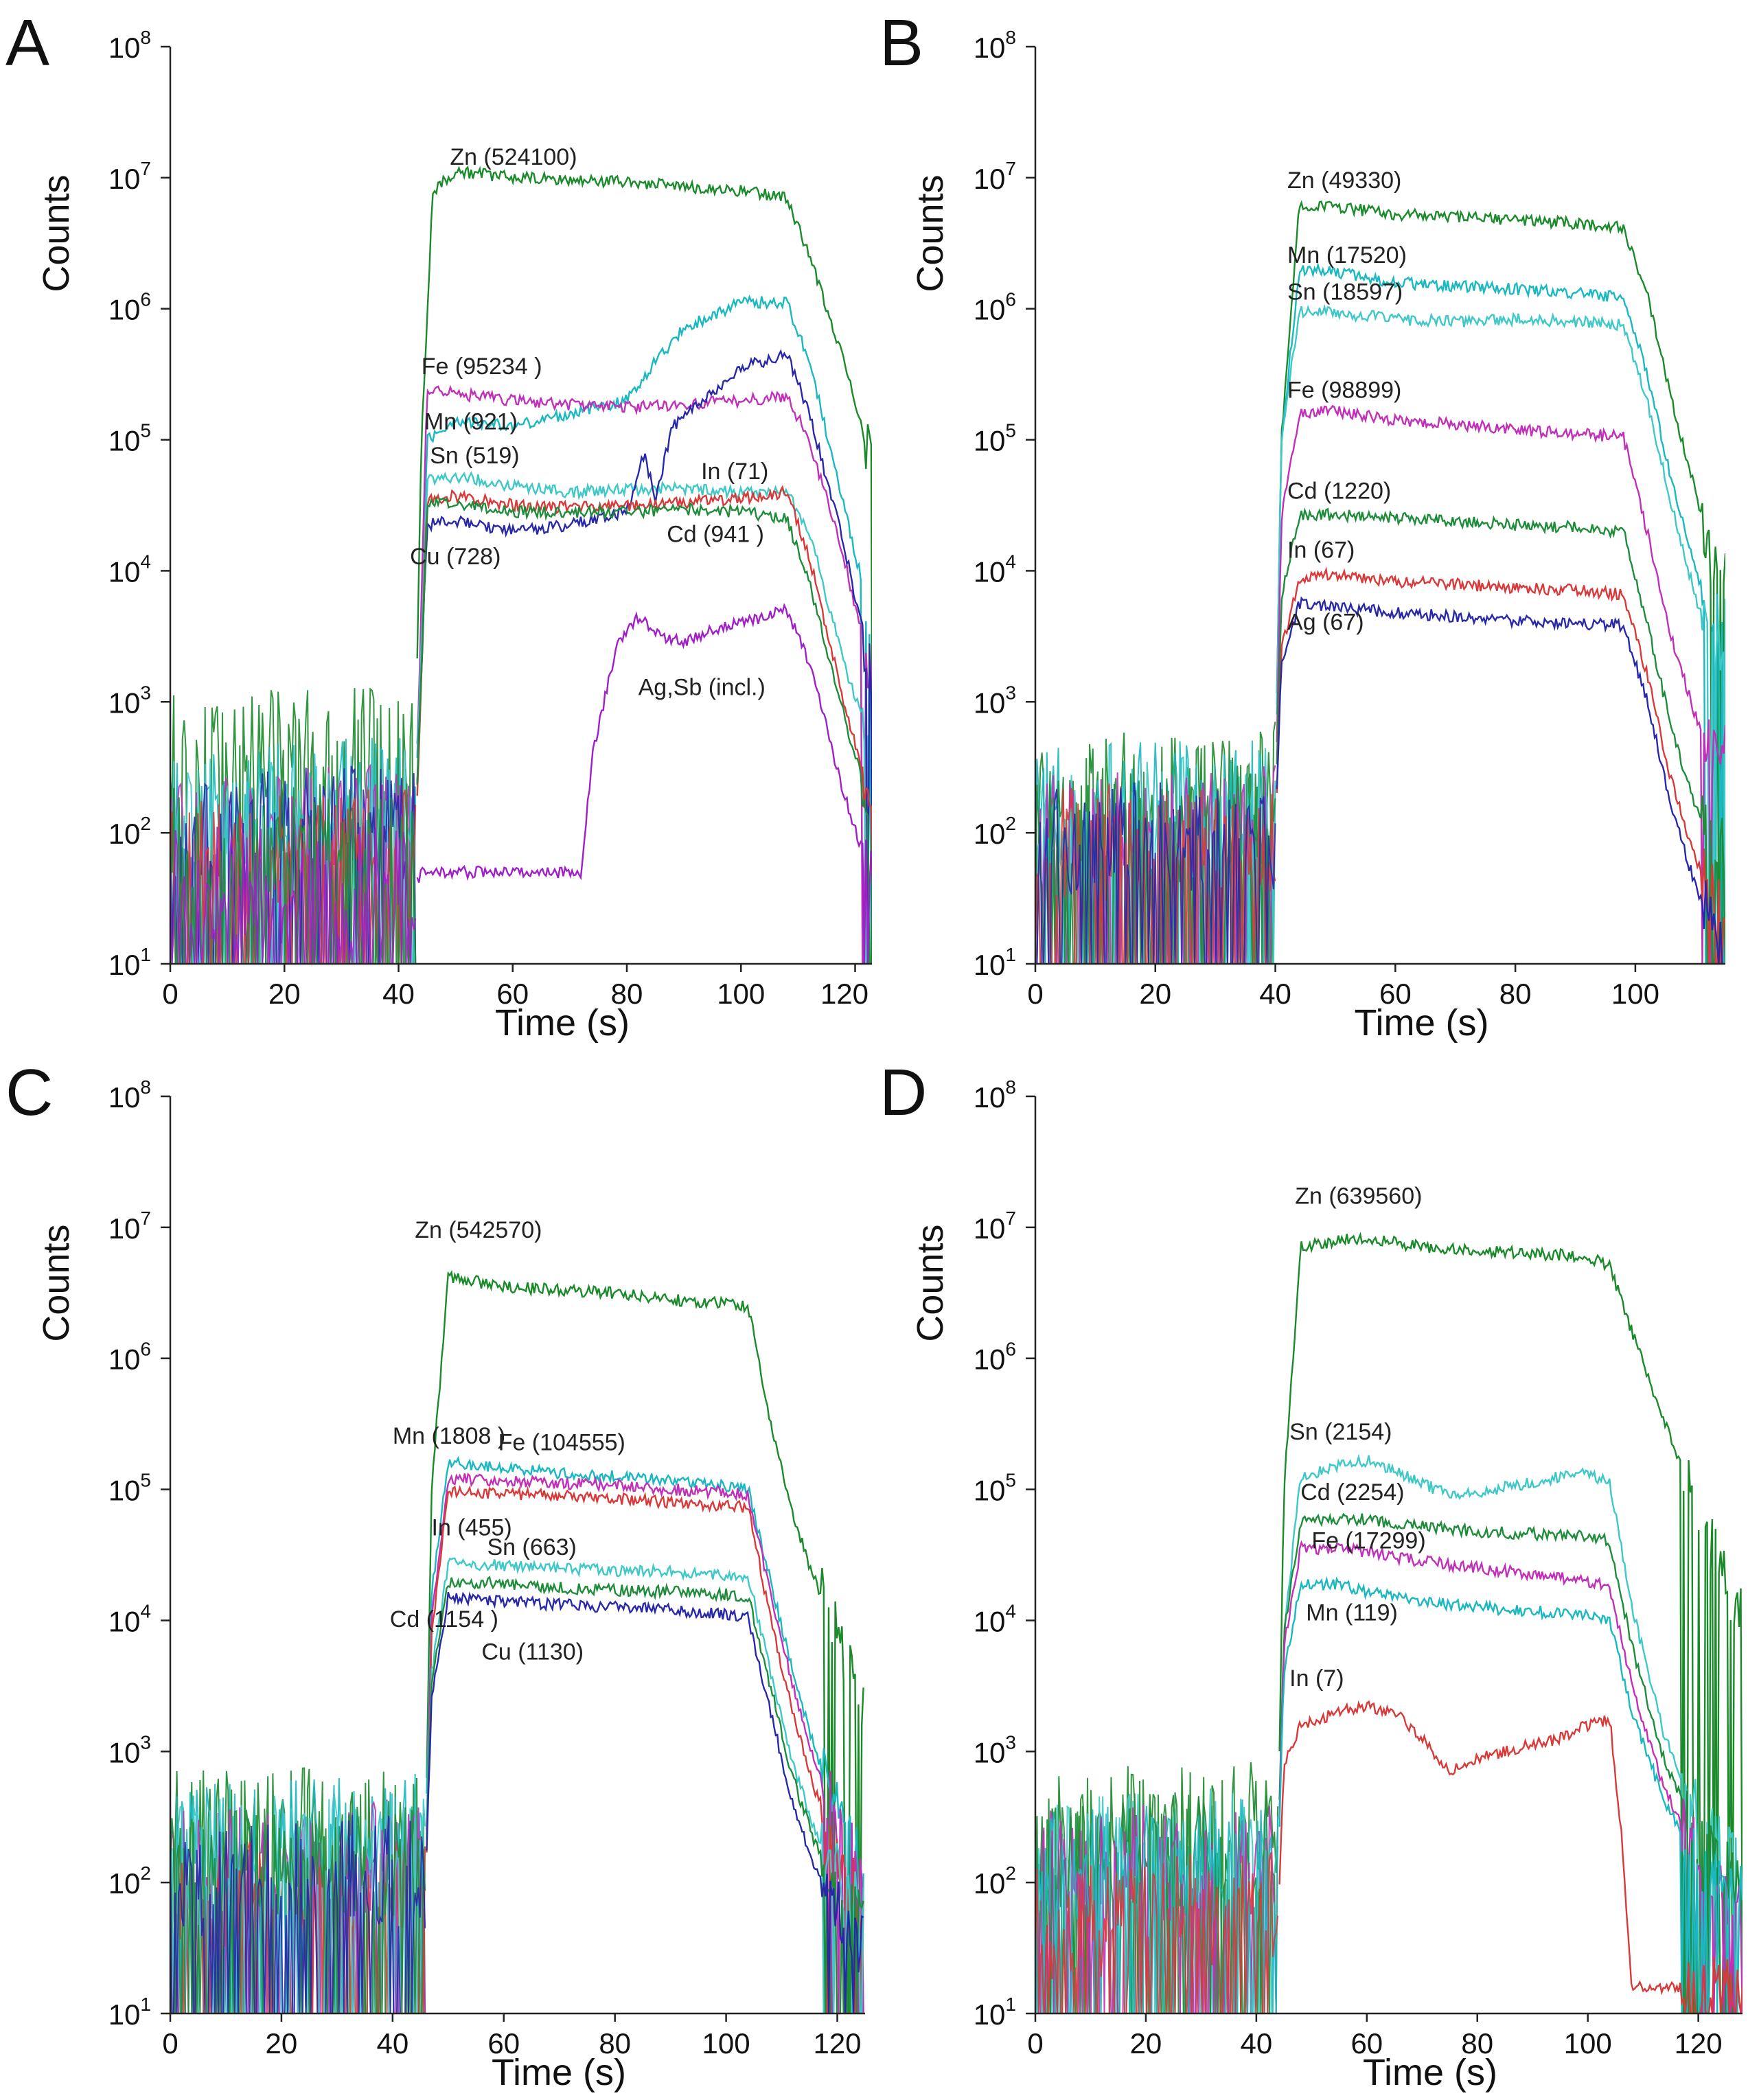  Describe the element at coordinates (715, 534) in the screenshot. I see `series-annotation-label: Cd (941 )` at that location.